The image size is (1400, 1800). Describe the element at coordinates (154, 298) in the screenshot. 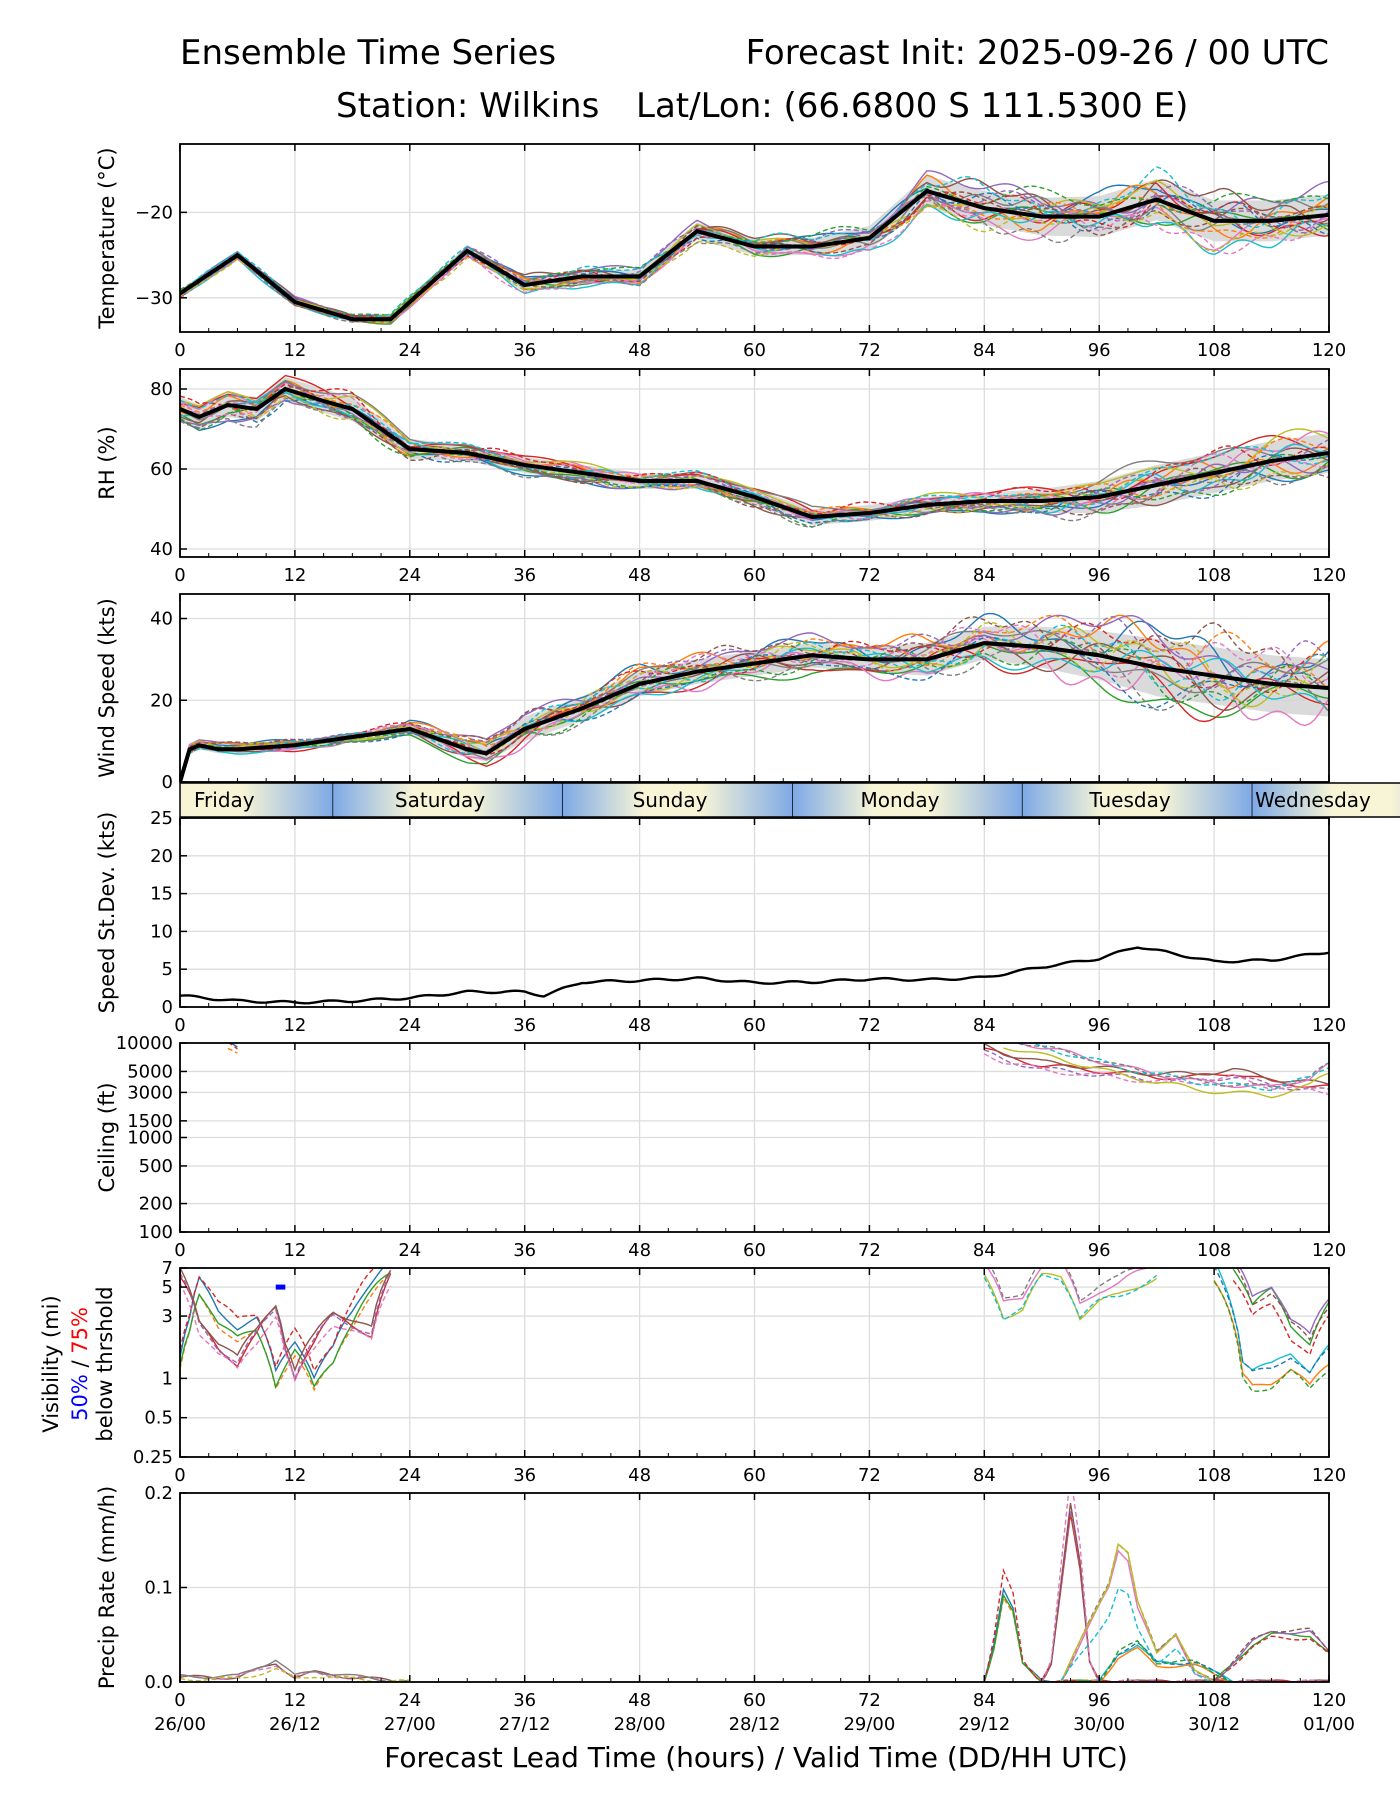

I see `y-tick-label: −30` at that location.